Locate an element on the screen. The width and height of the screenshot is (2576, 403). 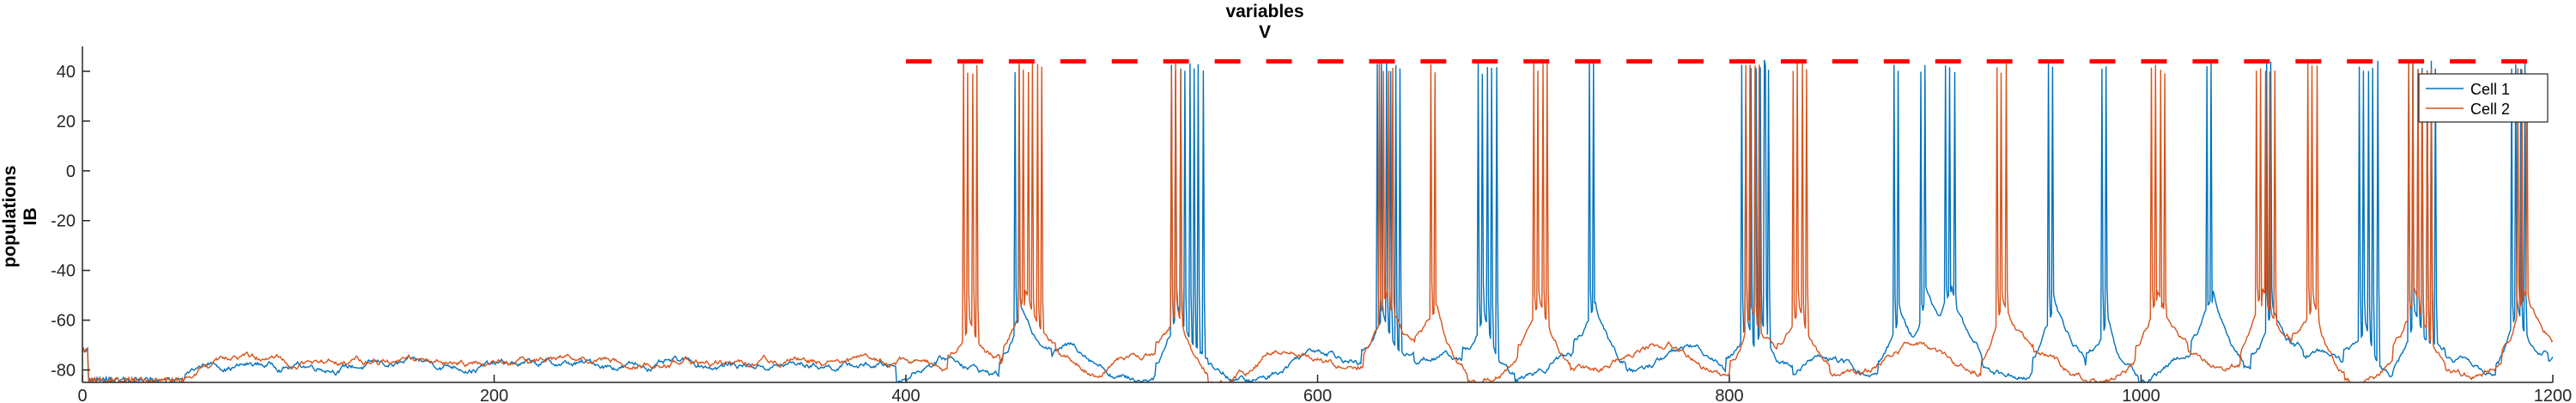
legend-label-2: Cell 2 is located at coordinates (2490, 109).